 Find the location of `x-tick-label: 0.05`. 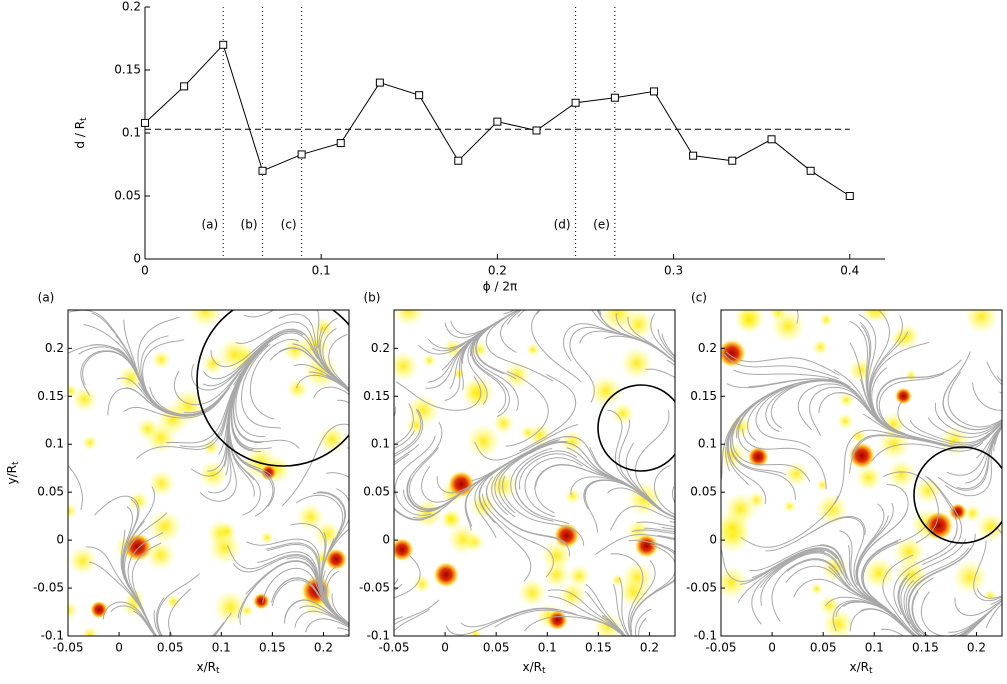

x-tick-label: 0.05 is located at coordinates (170, 648).